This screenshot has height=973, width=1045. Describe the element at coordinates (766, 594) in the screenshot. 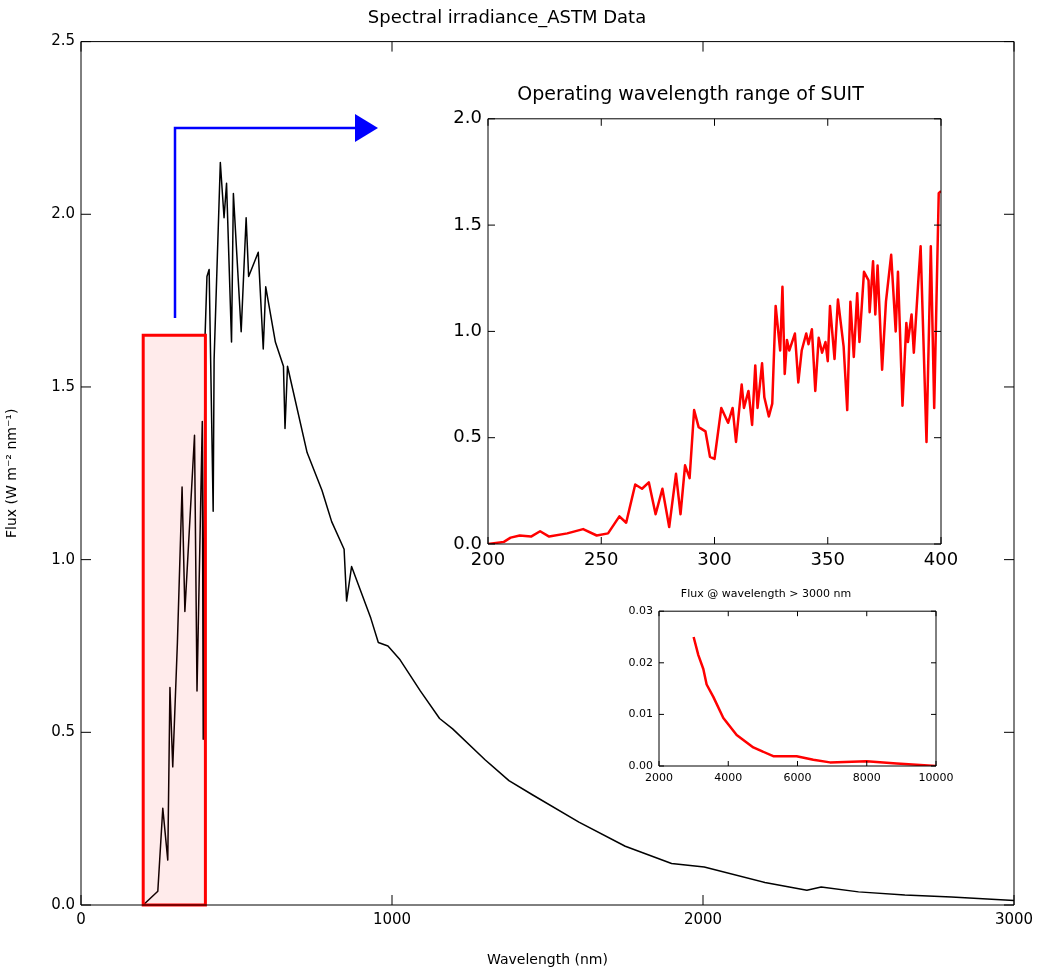

I see `chart-title: Flux @ wavelength > 3000 nm` at that location.